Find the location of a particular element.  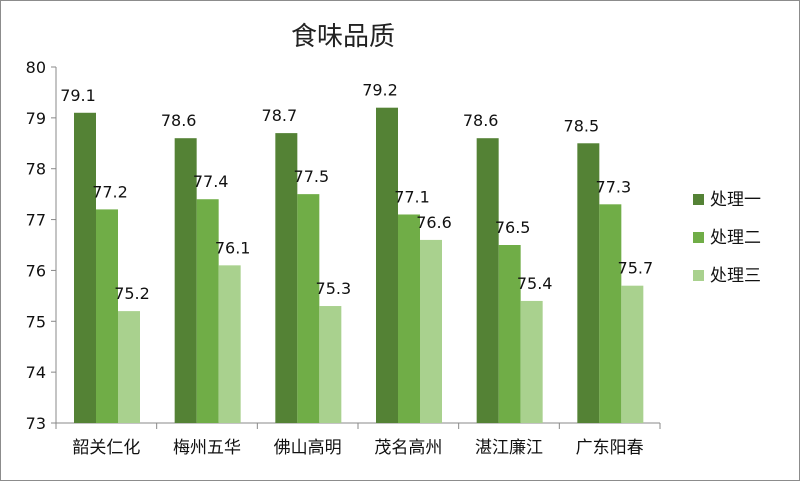

data-label: 75.4 is located at coordinates (535, 283).